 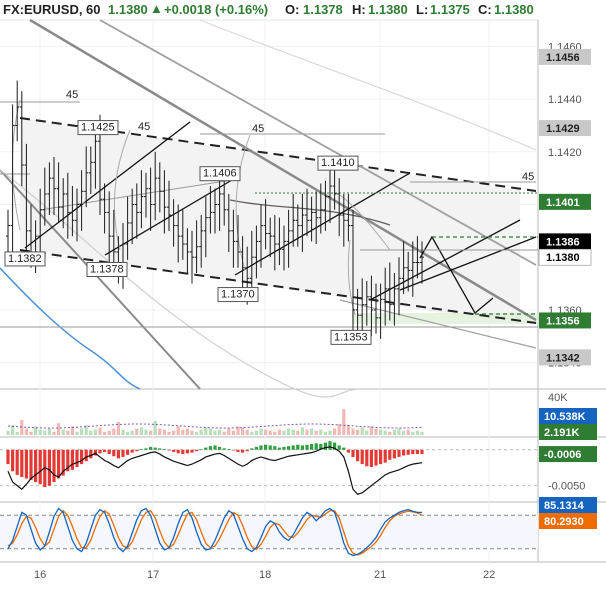 What do you see at coordinates (562, 455) in the screenshot?
I see `macd-tag-label: -0.0006` at bounding box center [562, 455].